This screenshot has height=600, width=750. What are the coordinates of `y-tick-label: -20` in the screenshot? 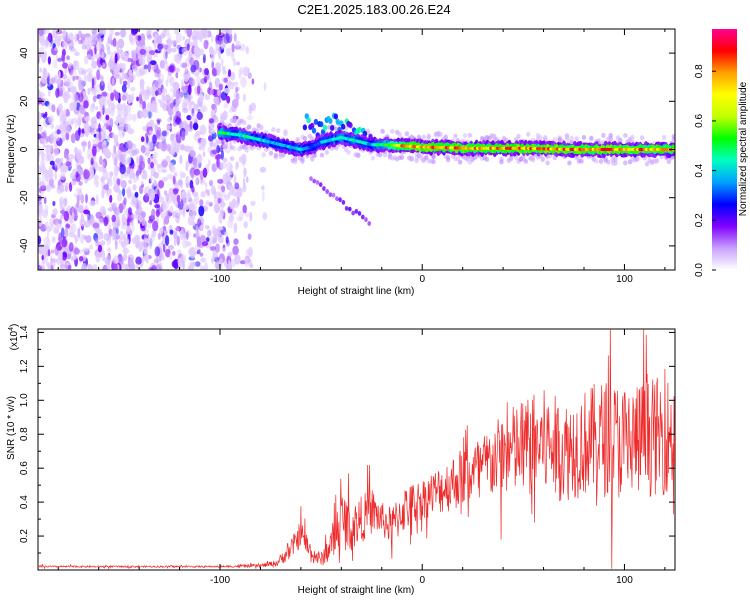 It's located at (24, 197).